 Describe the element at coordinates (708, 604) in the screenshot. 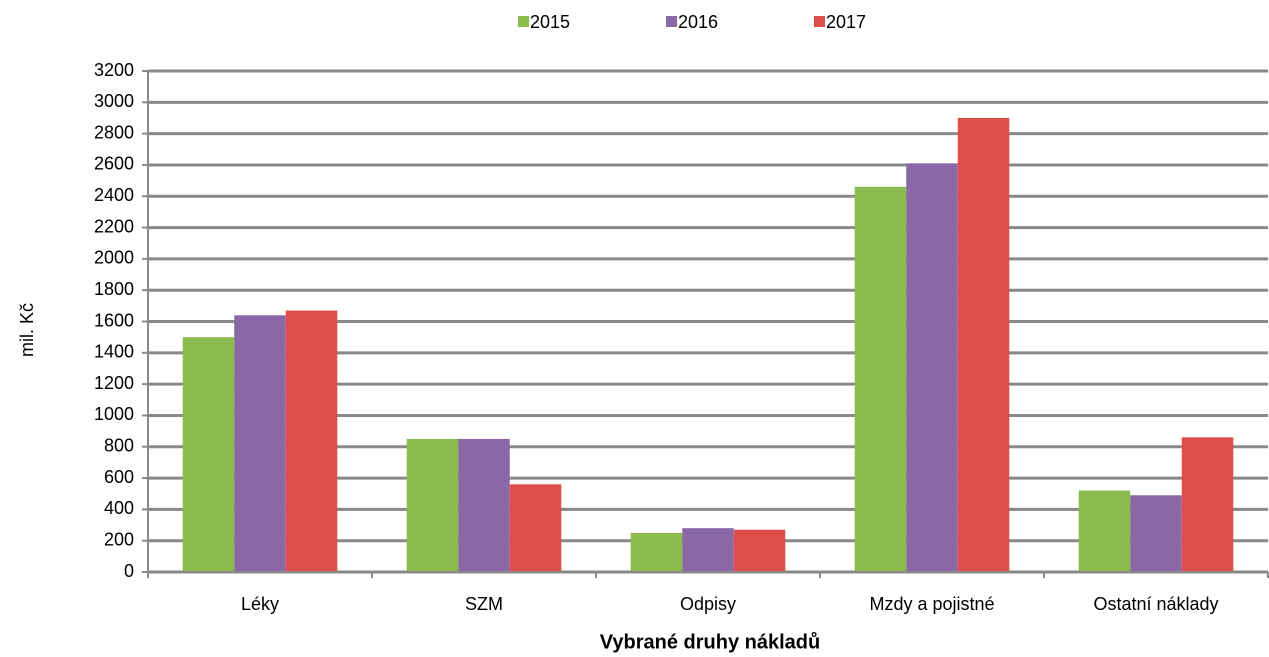

I see `x-tick-label: Odpisy` at that location.